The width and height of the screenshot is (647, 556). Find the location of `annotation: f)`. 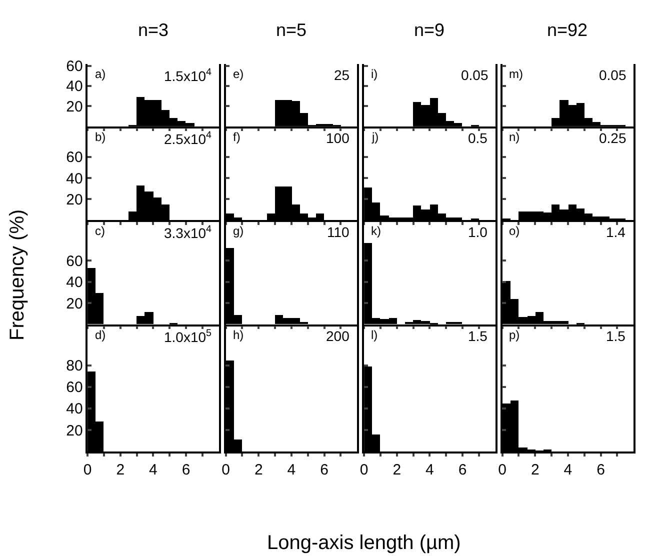

annotation: f) is located at coordinates (236, 137).